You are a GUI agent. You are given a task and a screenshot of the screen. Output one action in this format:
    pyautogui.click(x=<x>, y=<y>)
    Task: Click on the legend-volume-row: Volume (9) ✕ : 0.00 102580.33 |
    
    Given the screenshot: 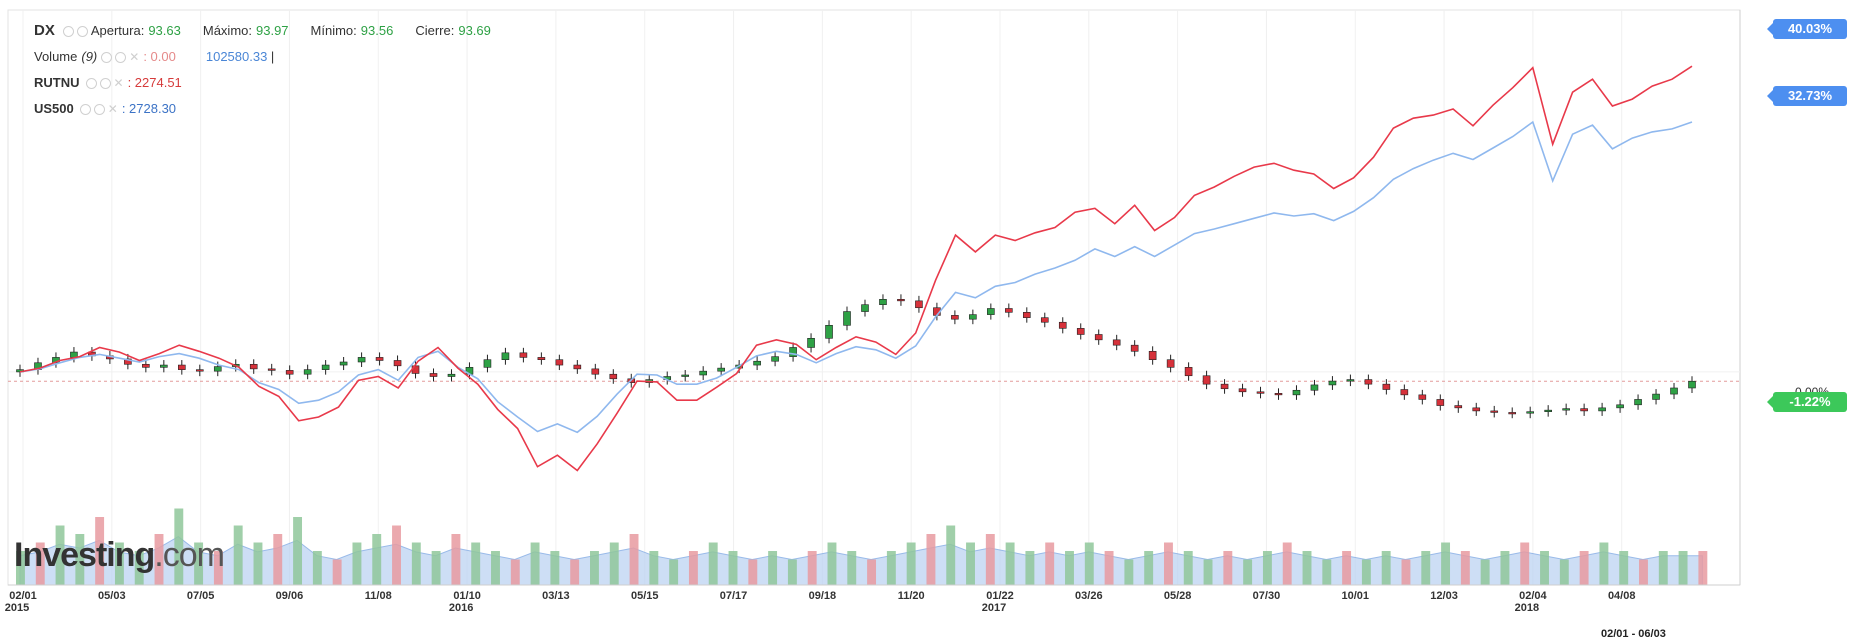 What is the action you would take?
    pyautogui.click(x=273, y=57)
    